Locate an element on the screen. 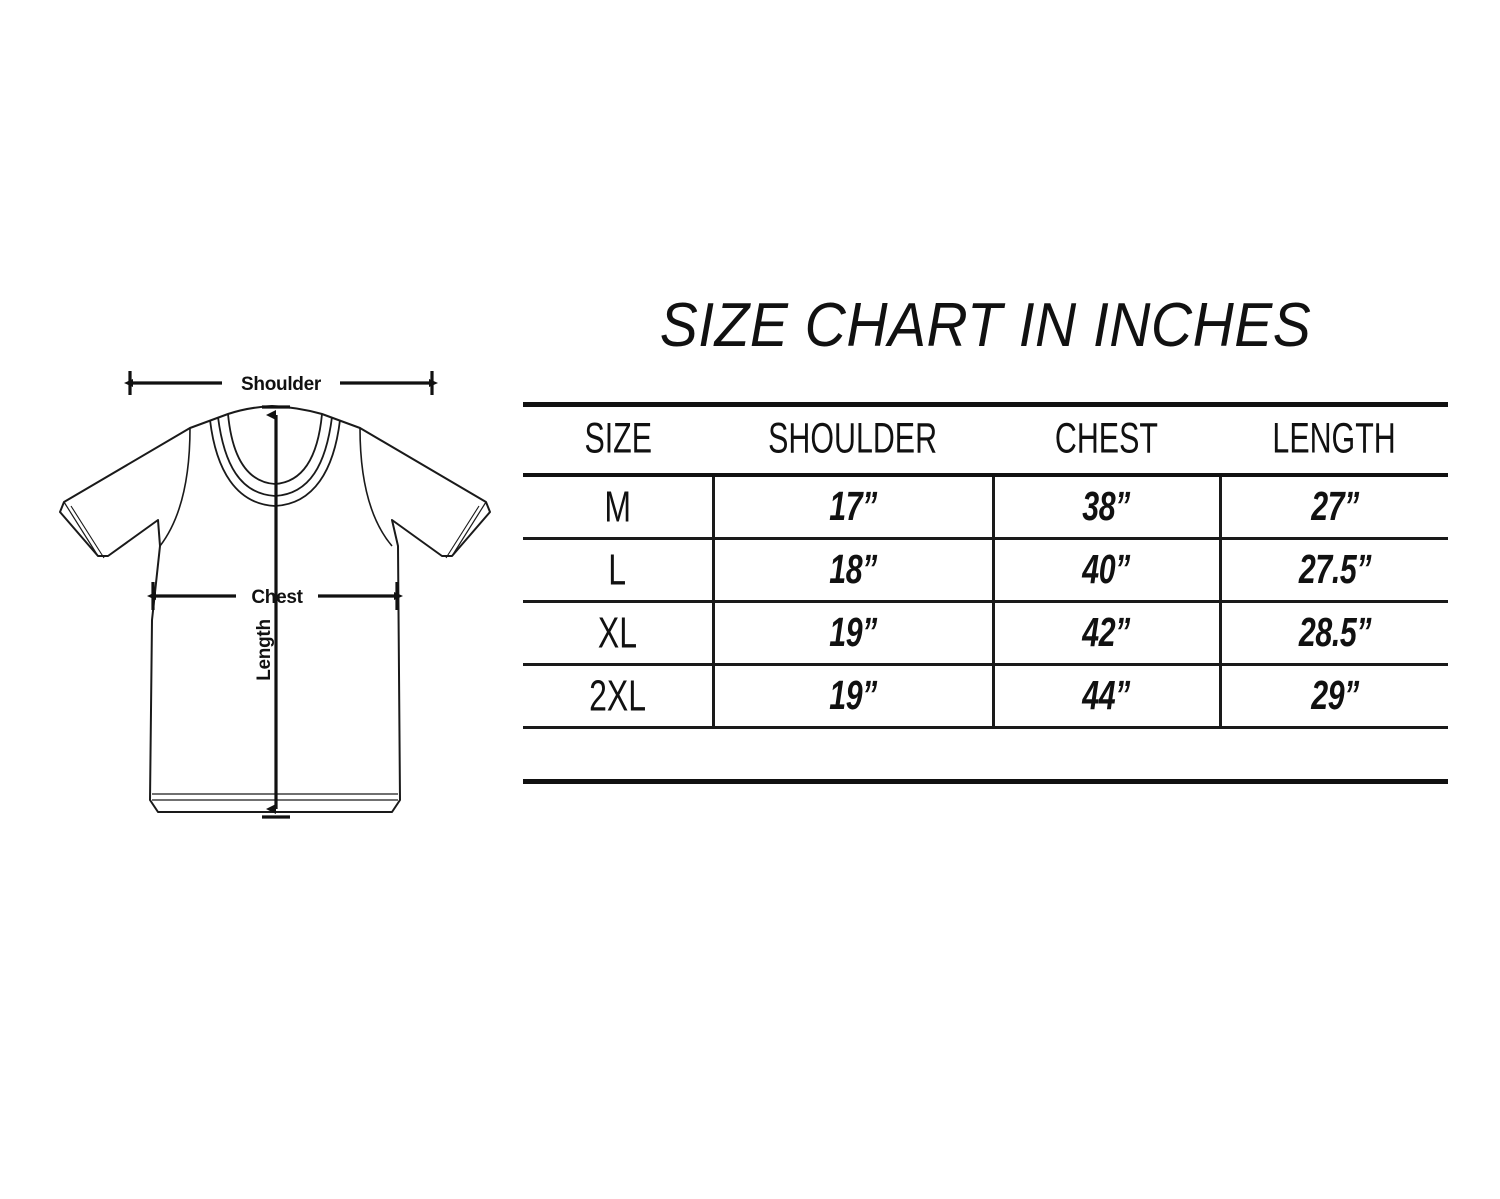 This screenshot has height=1199, width=1500. chest-dimension-label: Chest is located at coordinates (277, 597).